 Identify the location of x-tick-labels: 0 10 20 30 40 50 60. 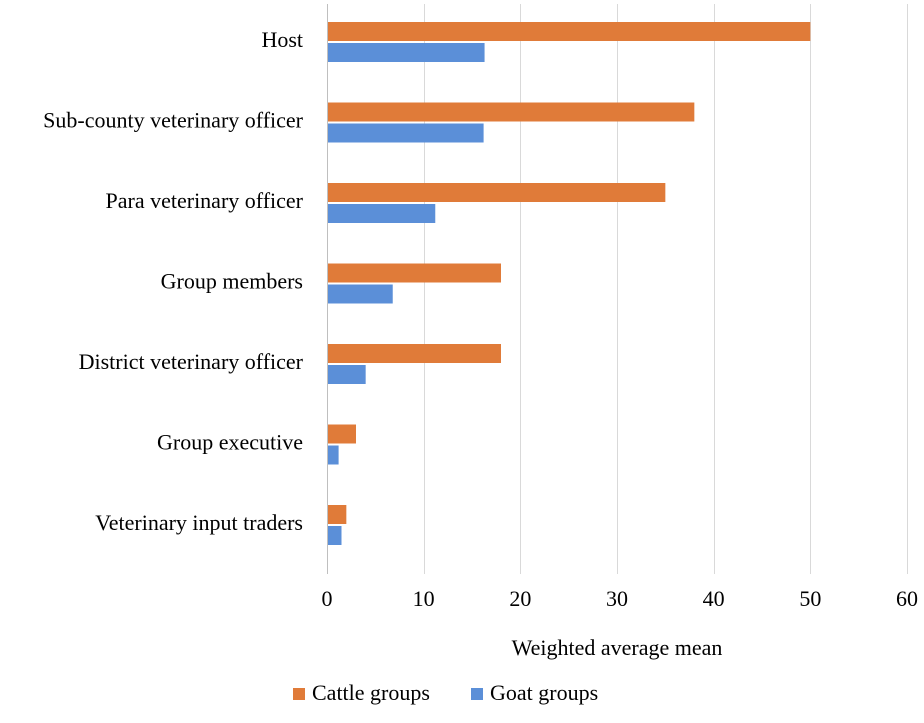
(620, 598).